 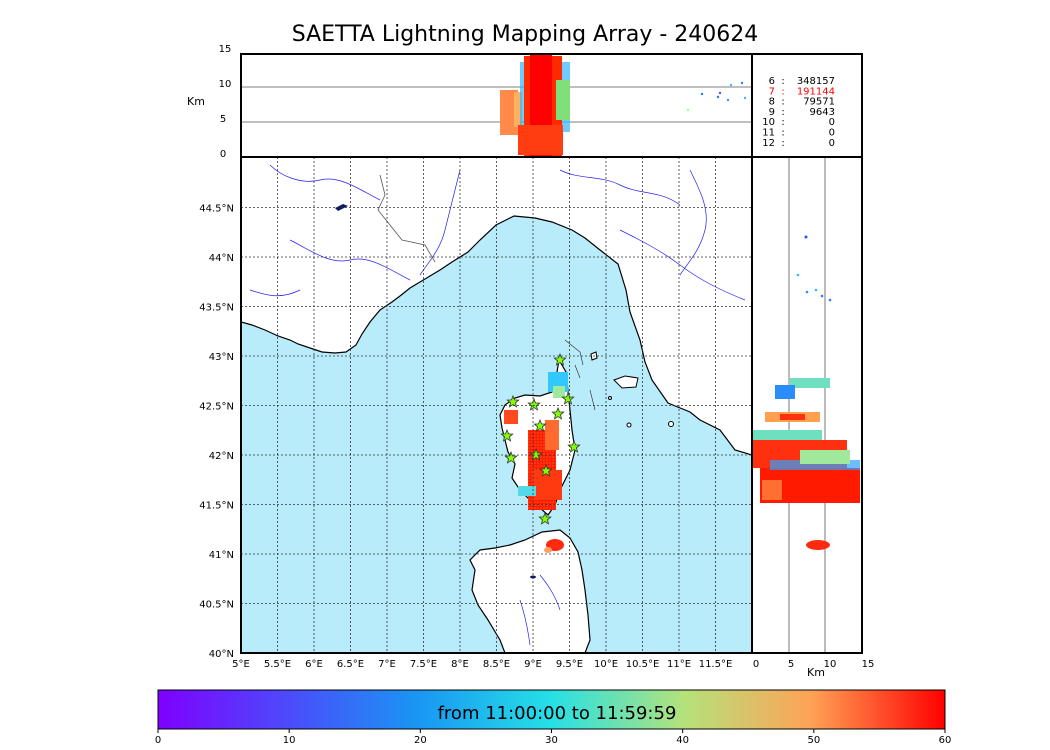 What do you see at coordinates (551, 740) in the screenshot?
I see `colorbar-tick-label: 30` at bounding box center [551, 740].